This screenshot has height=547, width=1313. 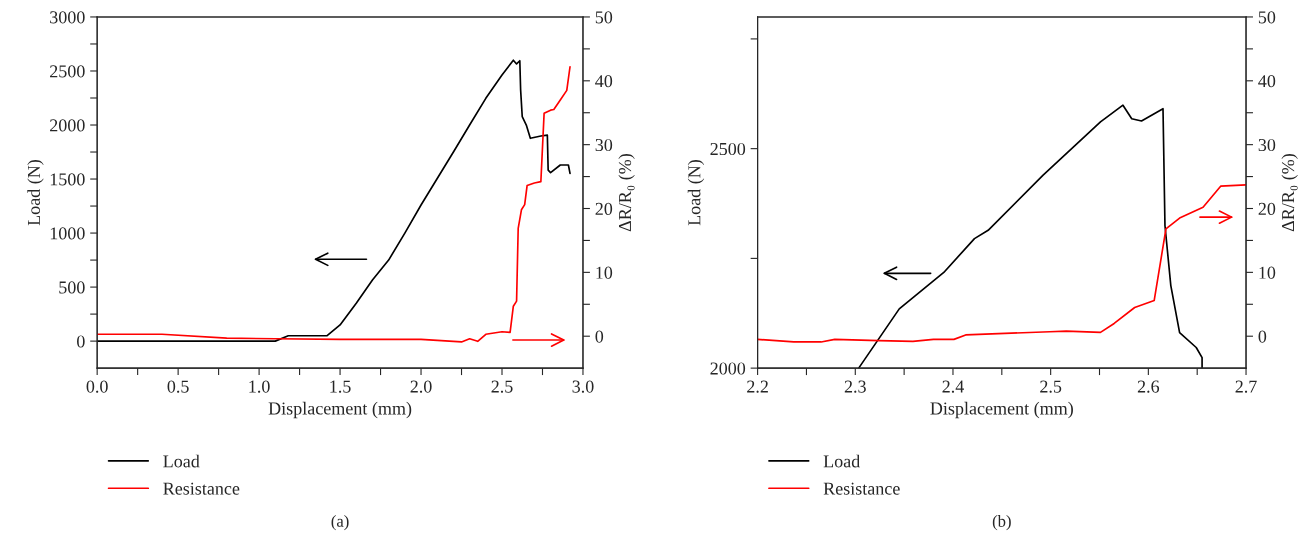 What do you see at coordinates (259, 386) in the screenshot?
I see `x-tick-label: 1.0` at bounding box center [259, 386].